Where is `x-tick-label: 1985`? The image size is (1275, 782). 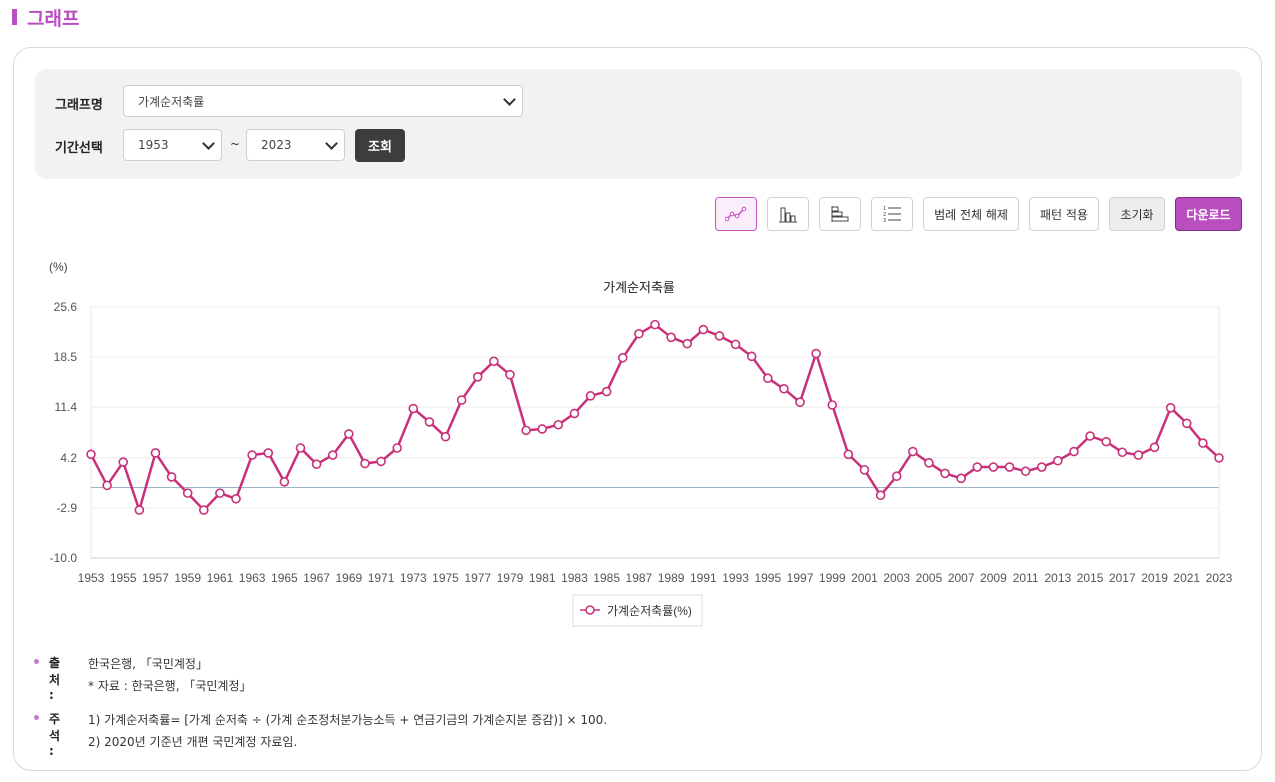 x-tick-label: 1985 is located at coordinates (606, 578).